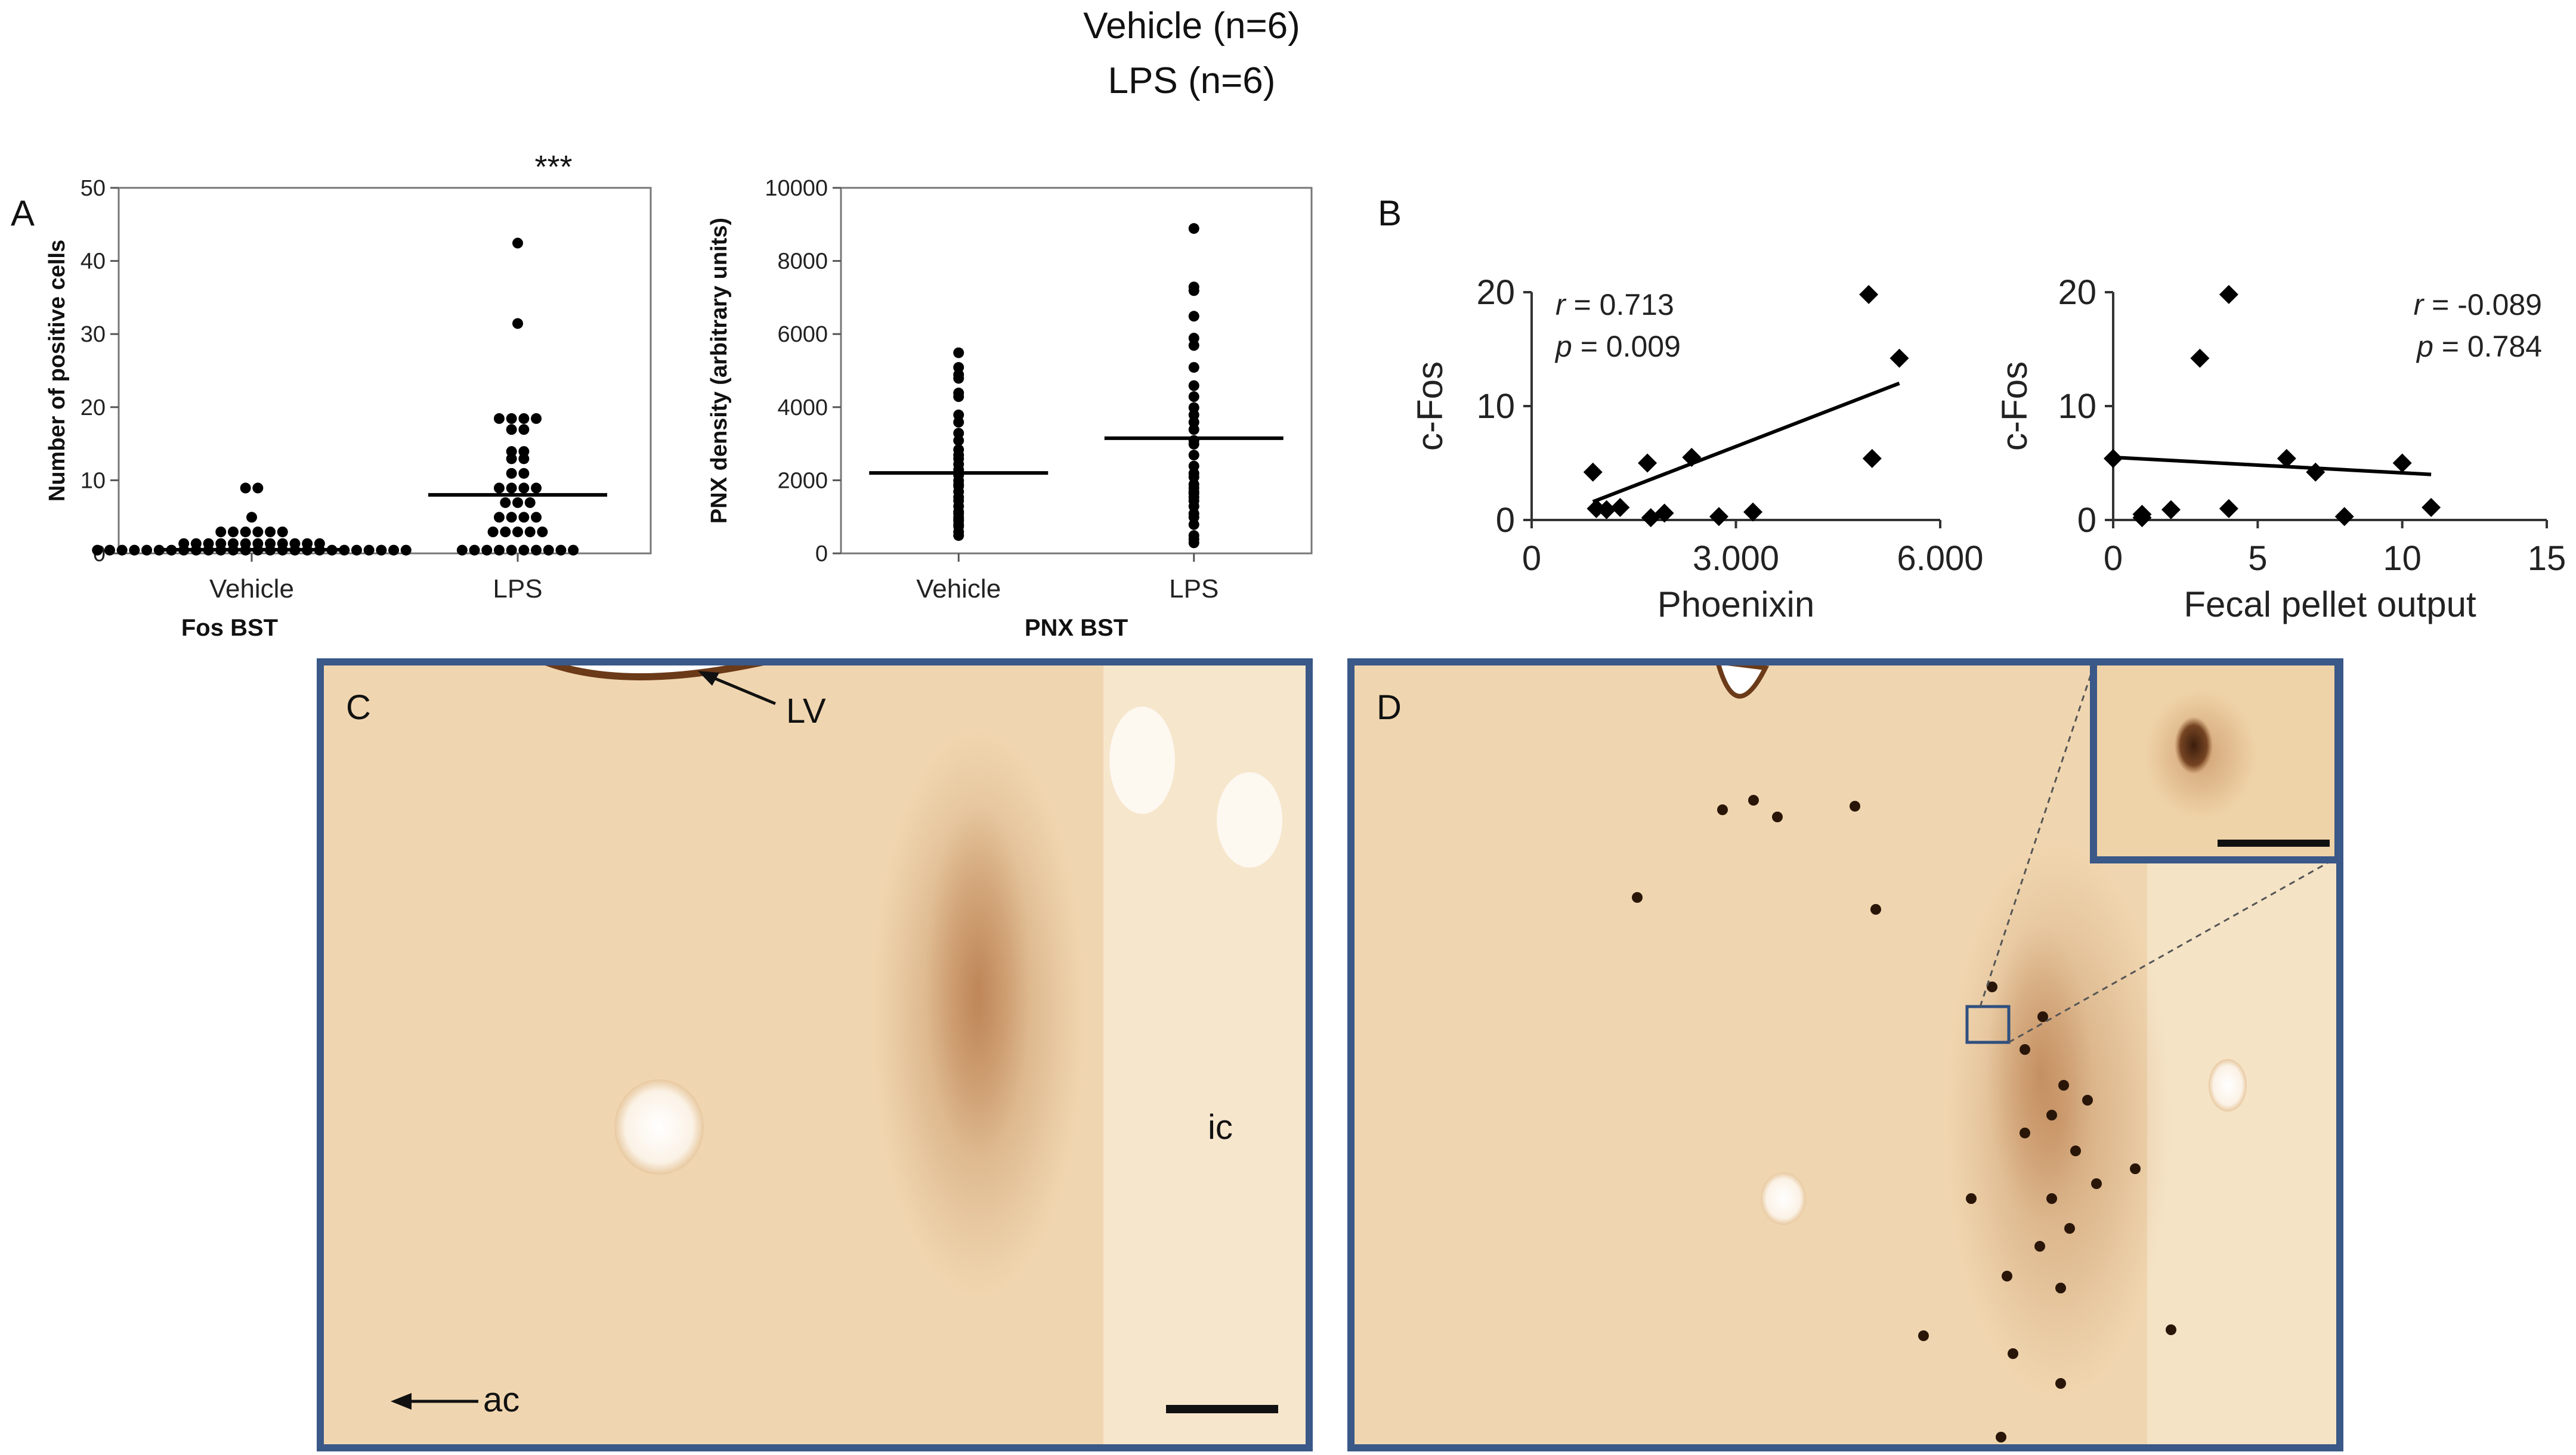 The image size is (2576, 1455). I want to click on y-tick-label: 40, so click(93, 261).